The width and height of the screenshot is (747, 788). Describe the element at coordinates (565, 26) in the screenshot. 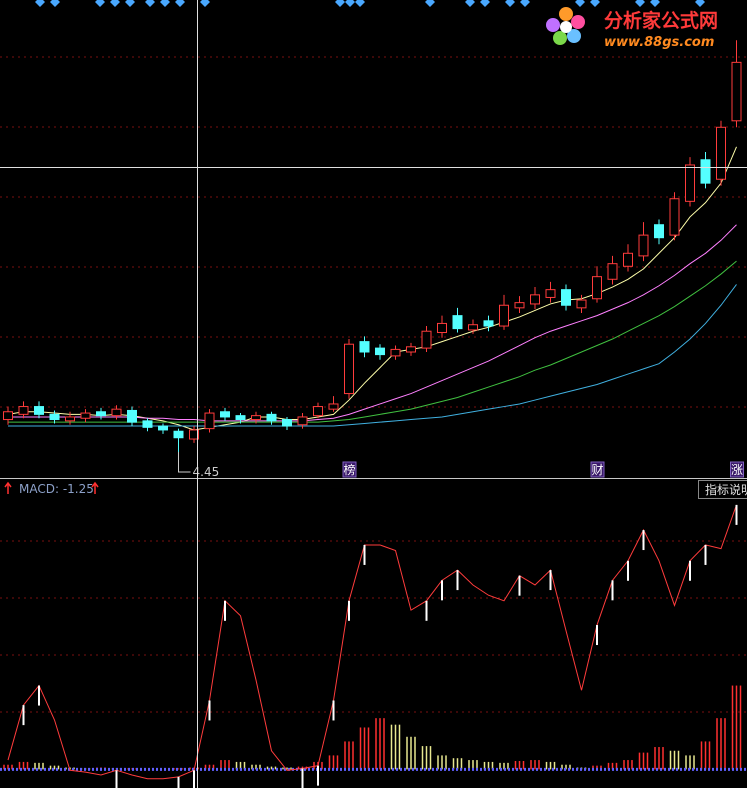

I see `logo-flower` at that location.